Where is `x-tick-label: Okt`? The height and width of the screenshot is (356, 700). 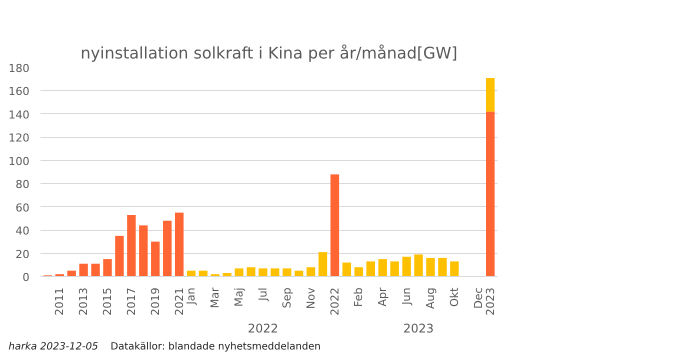
x-tick-label: Okt is located at coordinates (454, 296).